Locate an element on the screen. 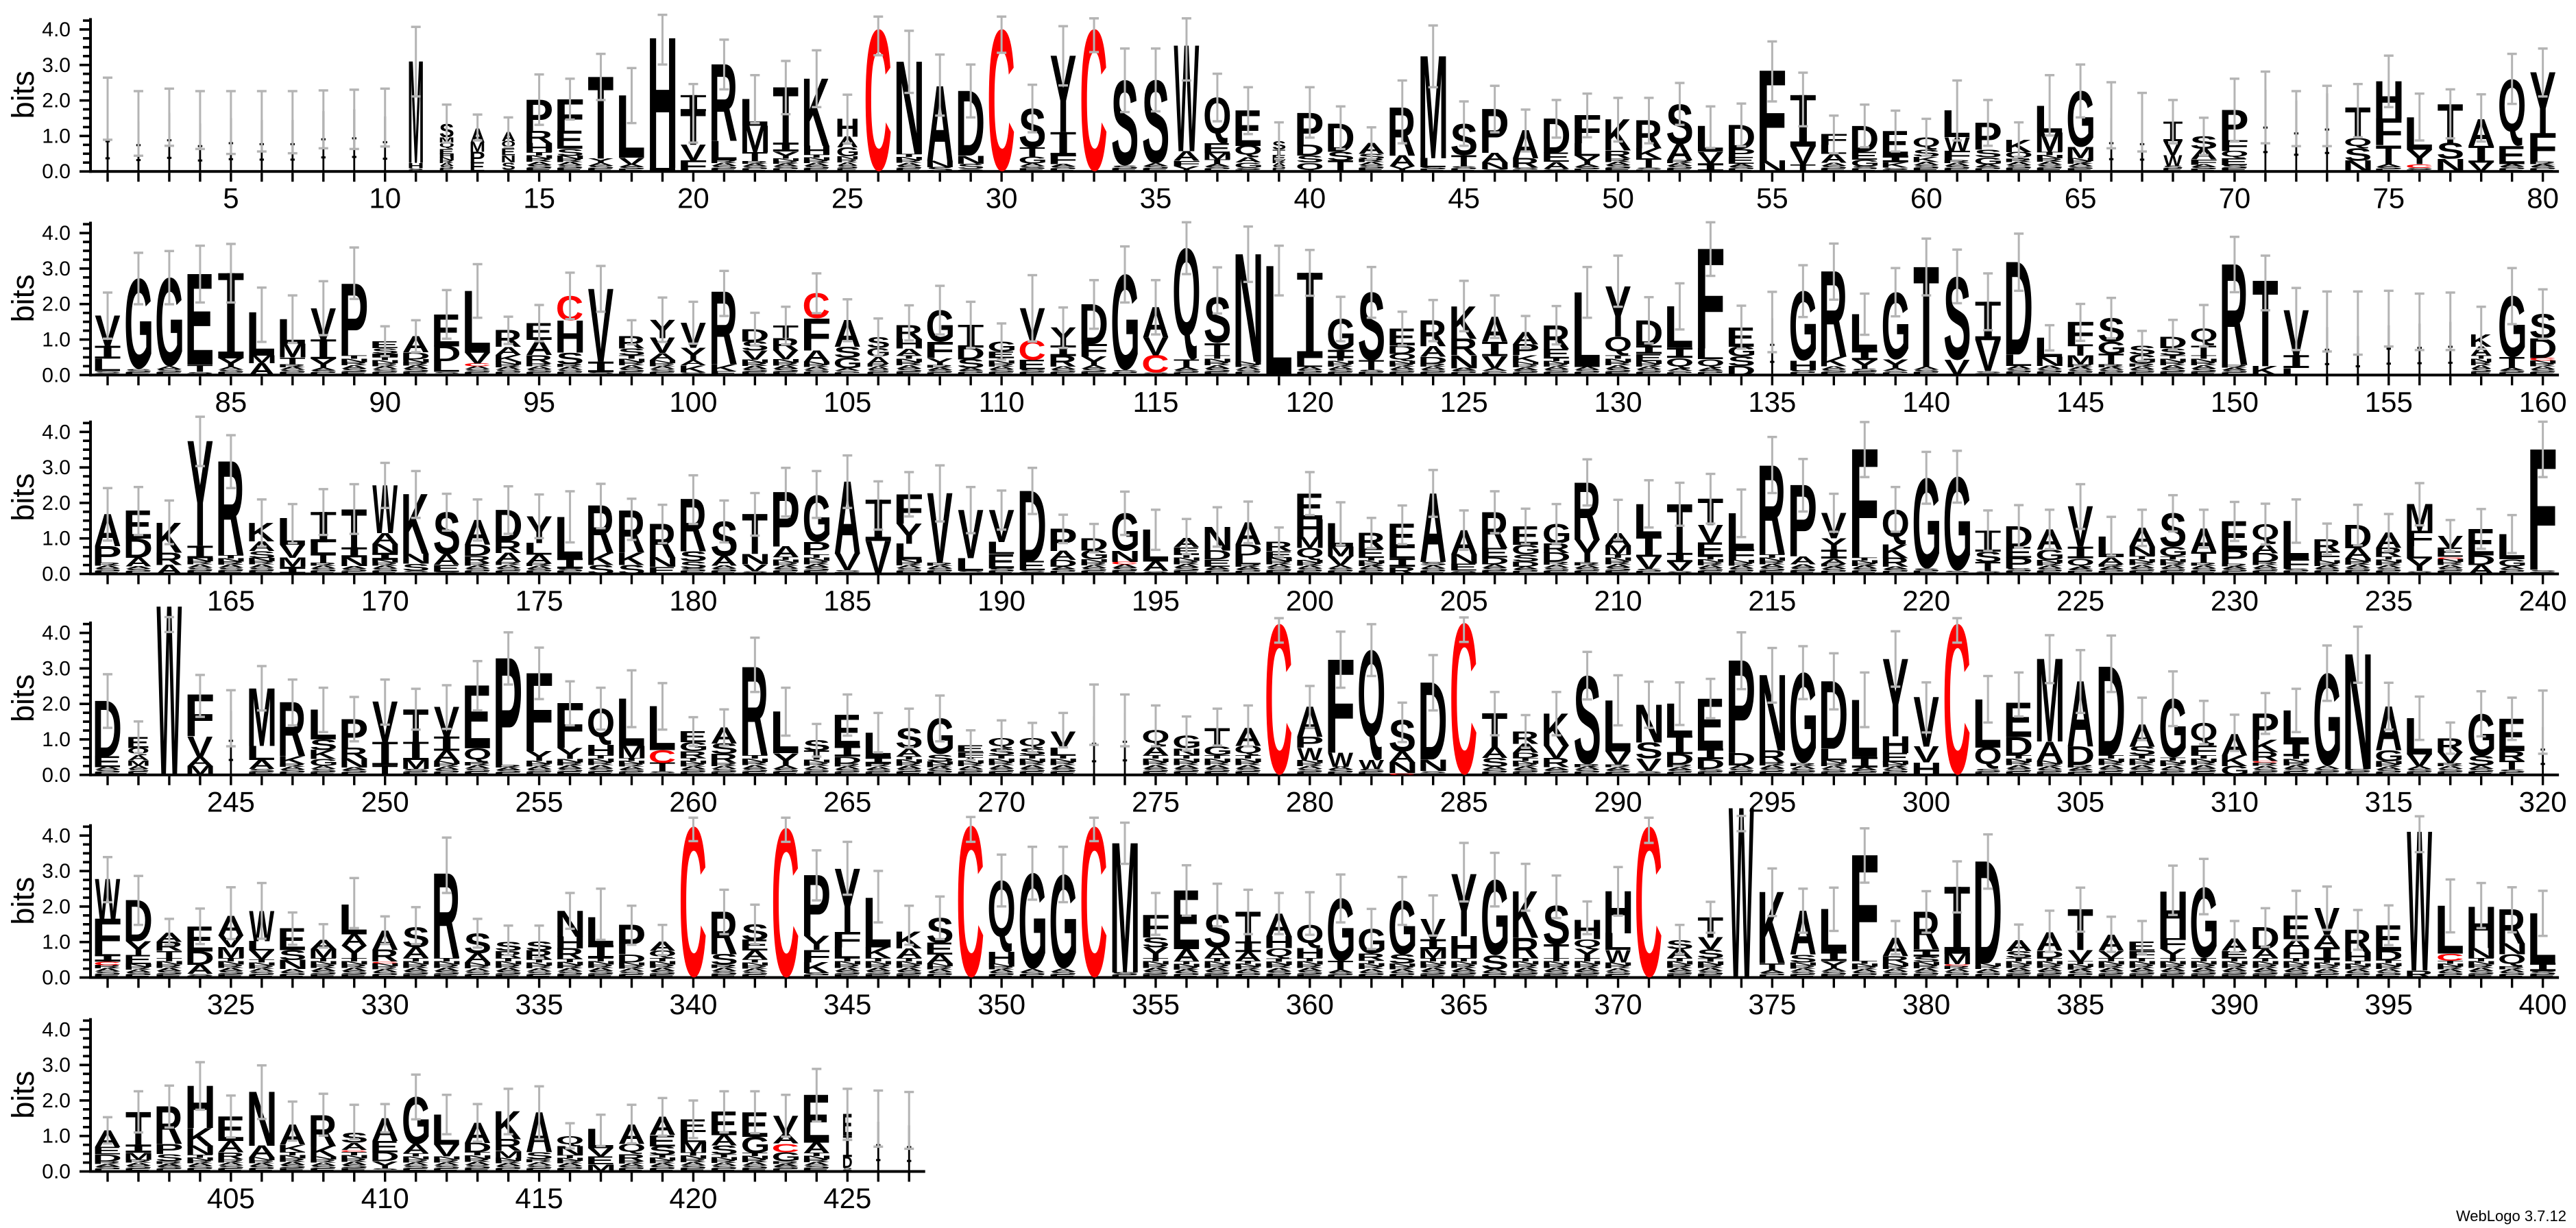 Image resolution: width=2576 pixels, height=1228 pixels. svg-text: 400 is located at coordinates (2543, 1004).